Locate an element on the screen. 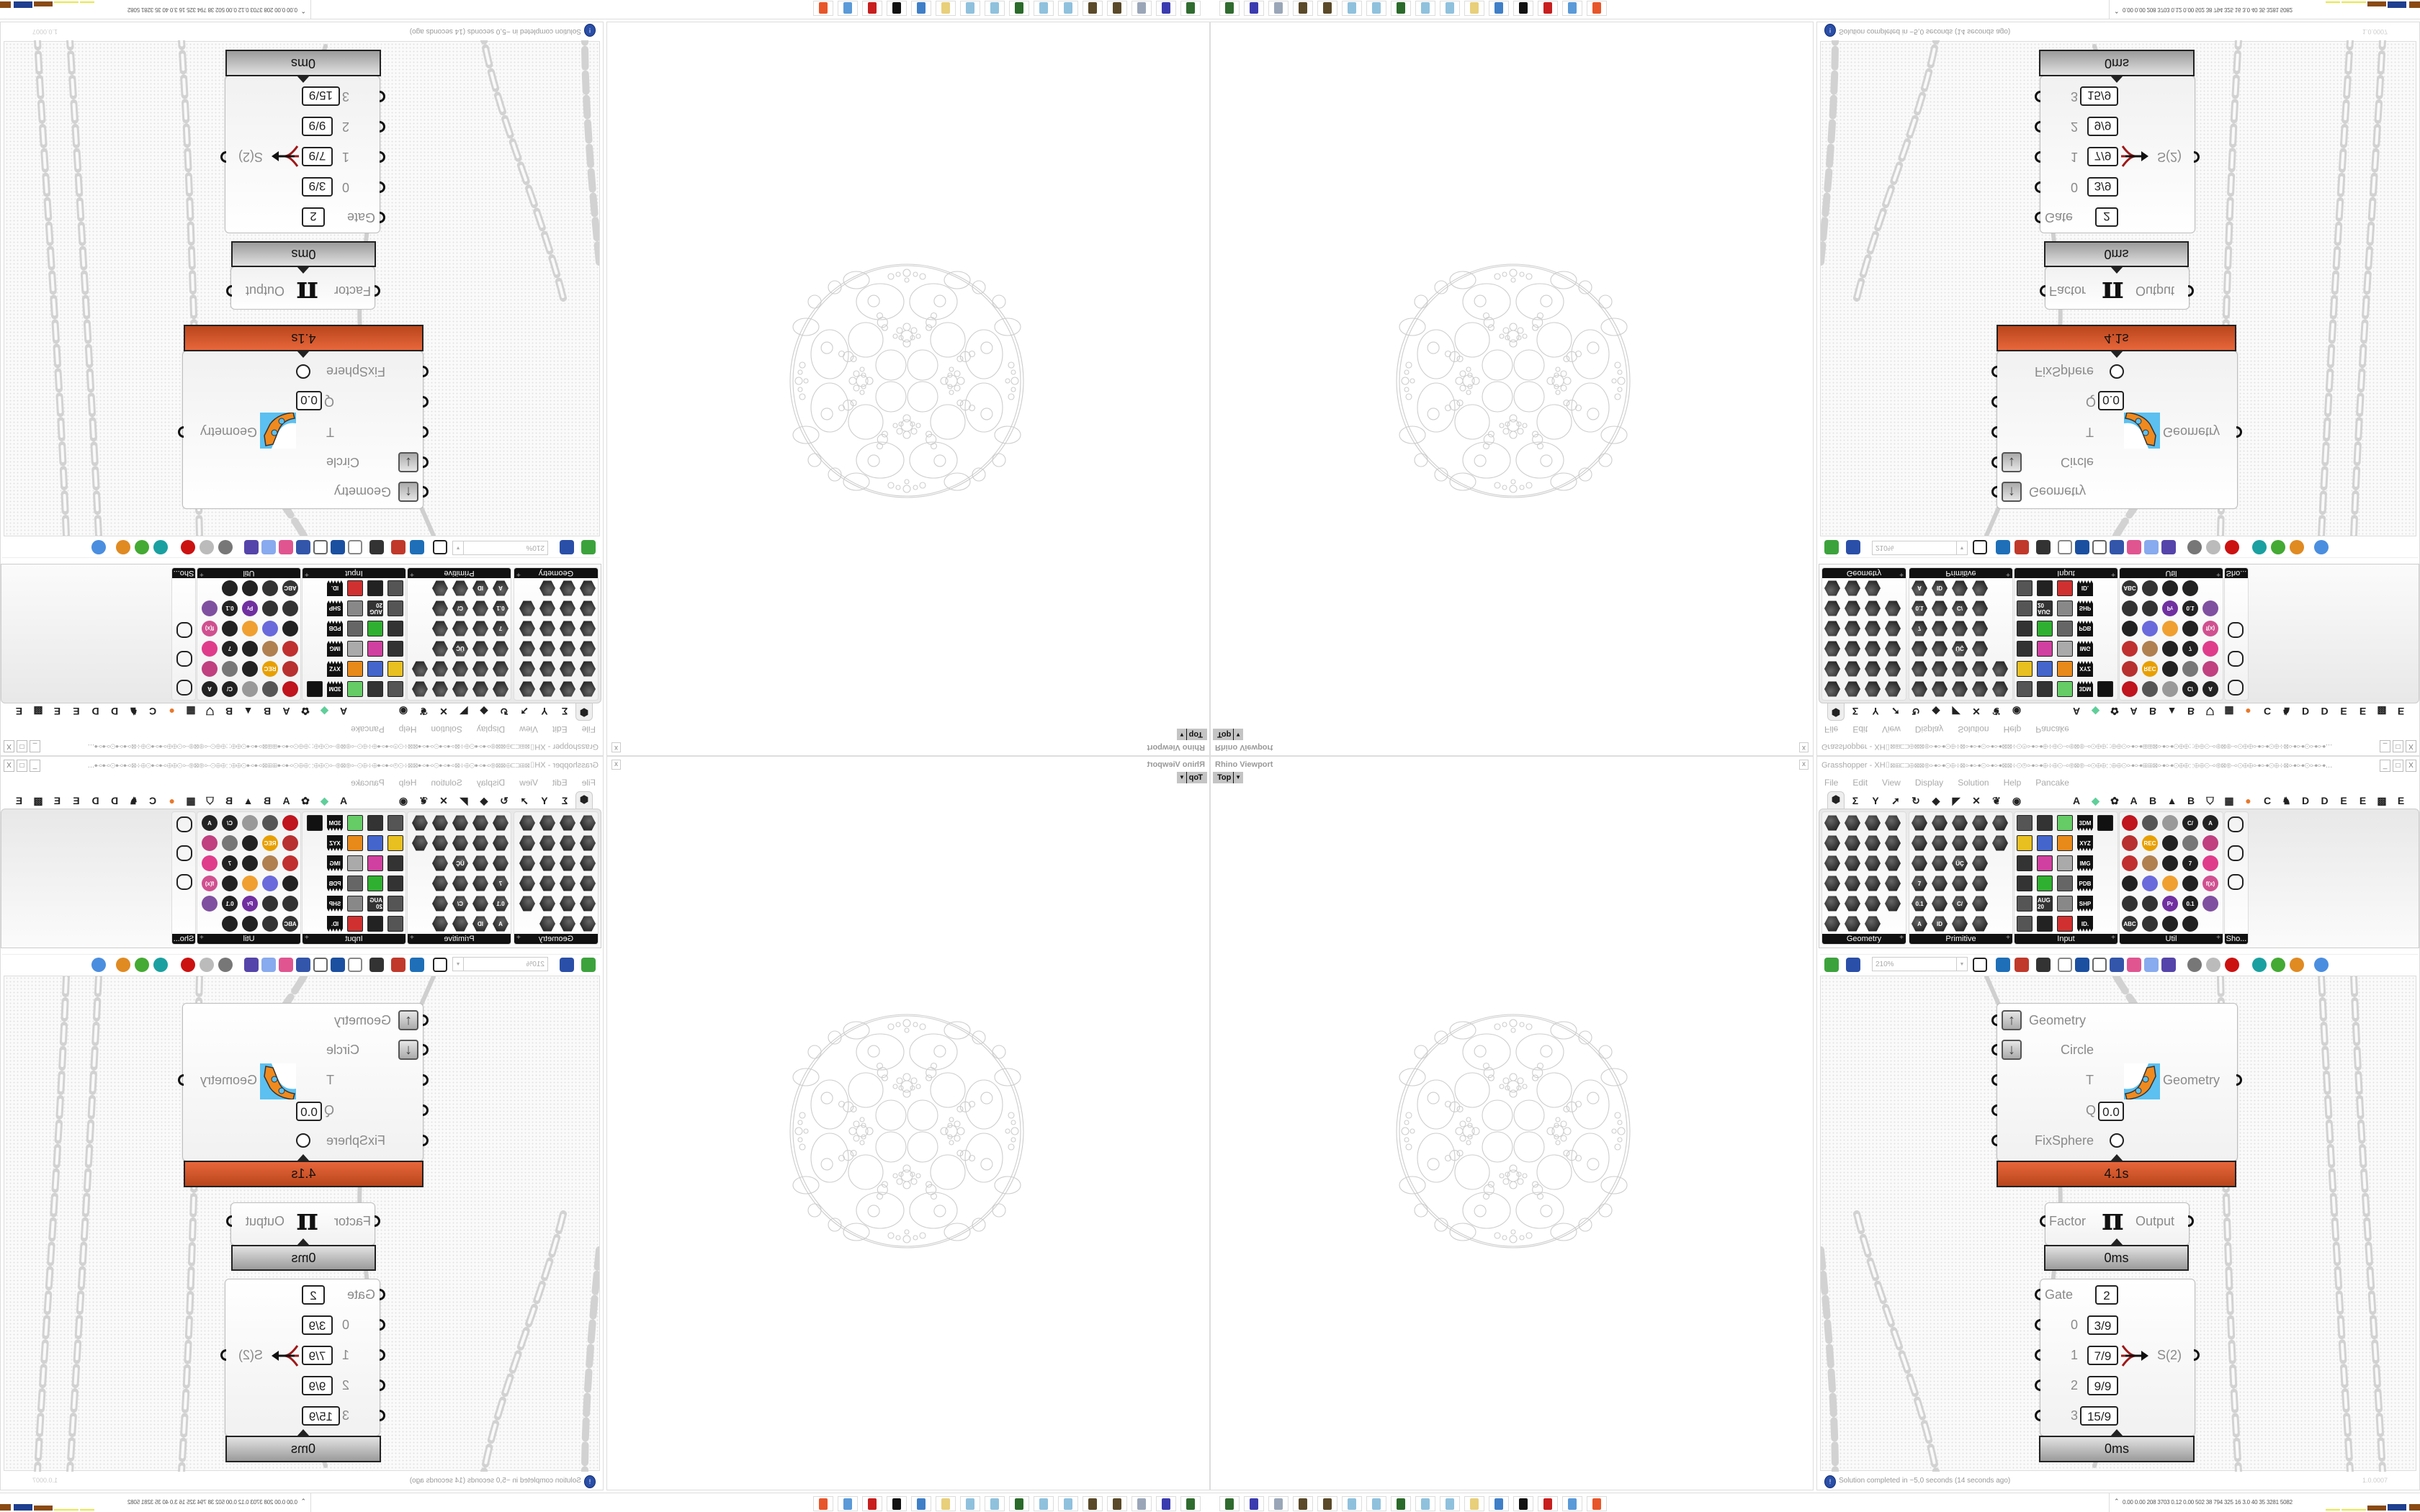 The image size is (2420, 1512). notepad-icon is located at coordinates (1352, 1503).